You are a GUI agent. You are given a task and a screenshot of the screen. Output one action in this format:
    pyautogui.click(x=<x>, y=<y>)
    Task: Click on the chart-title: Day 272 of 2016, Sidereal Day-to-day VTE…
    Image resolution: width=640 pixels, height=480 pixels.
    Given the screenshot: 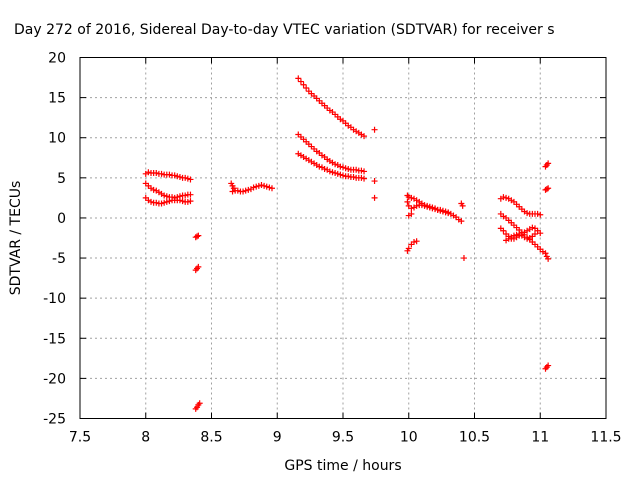 What is the action you would take?
    pyautogui.click(x=284, y=30)
    